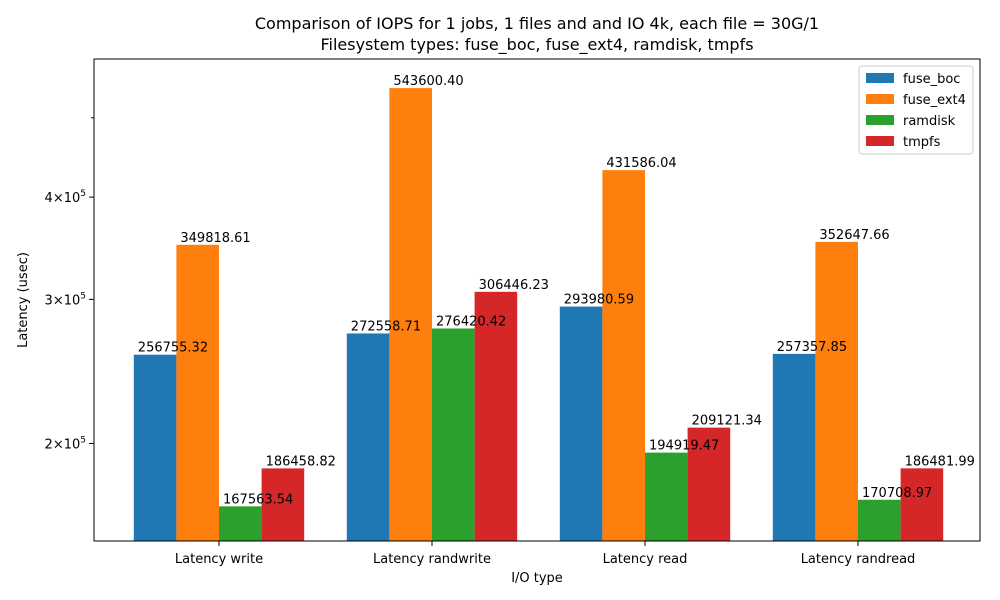 Image resolution: width=1000 pixels, height=600 pixels. I want to click on x-tick-label: Latency randread, so click(858, 559).